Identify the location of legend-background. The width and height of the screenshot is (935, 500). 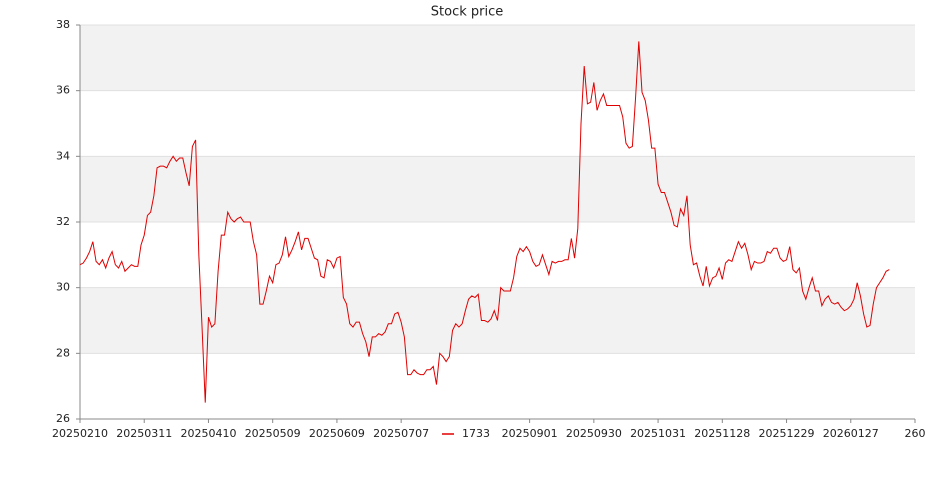
(467, 434).